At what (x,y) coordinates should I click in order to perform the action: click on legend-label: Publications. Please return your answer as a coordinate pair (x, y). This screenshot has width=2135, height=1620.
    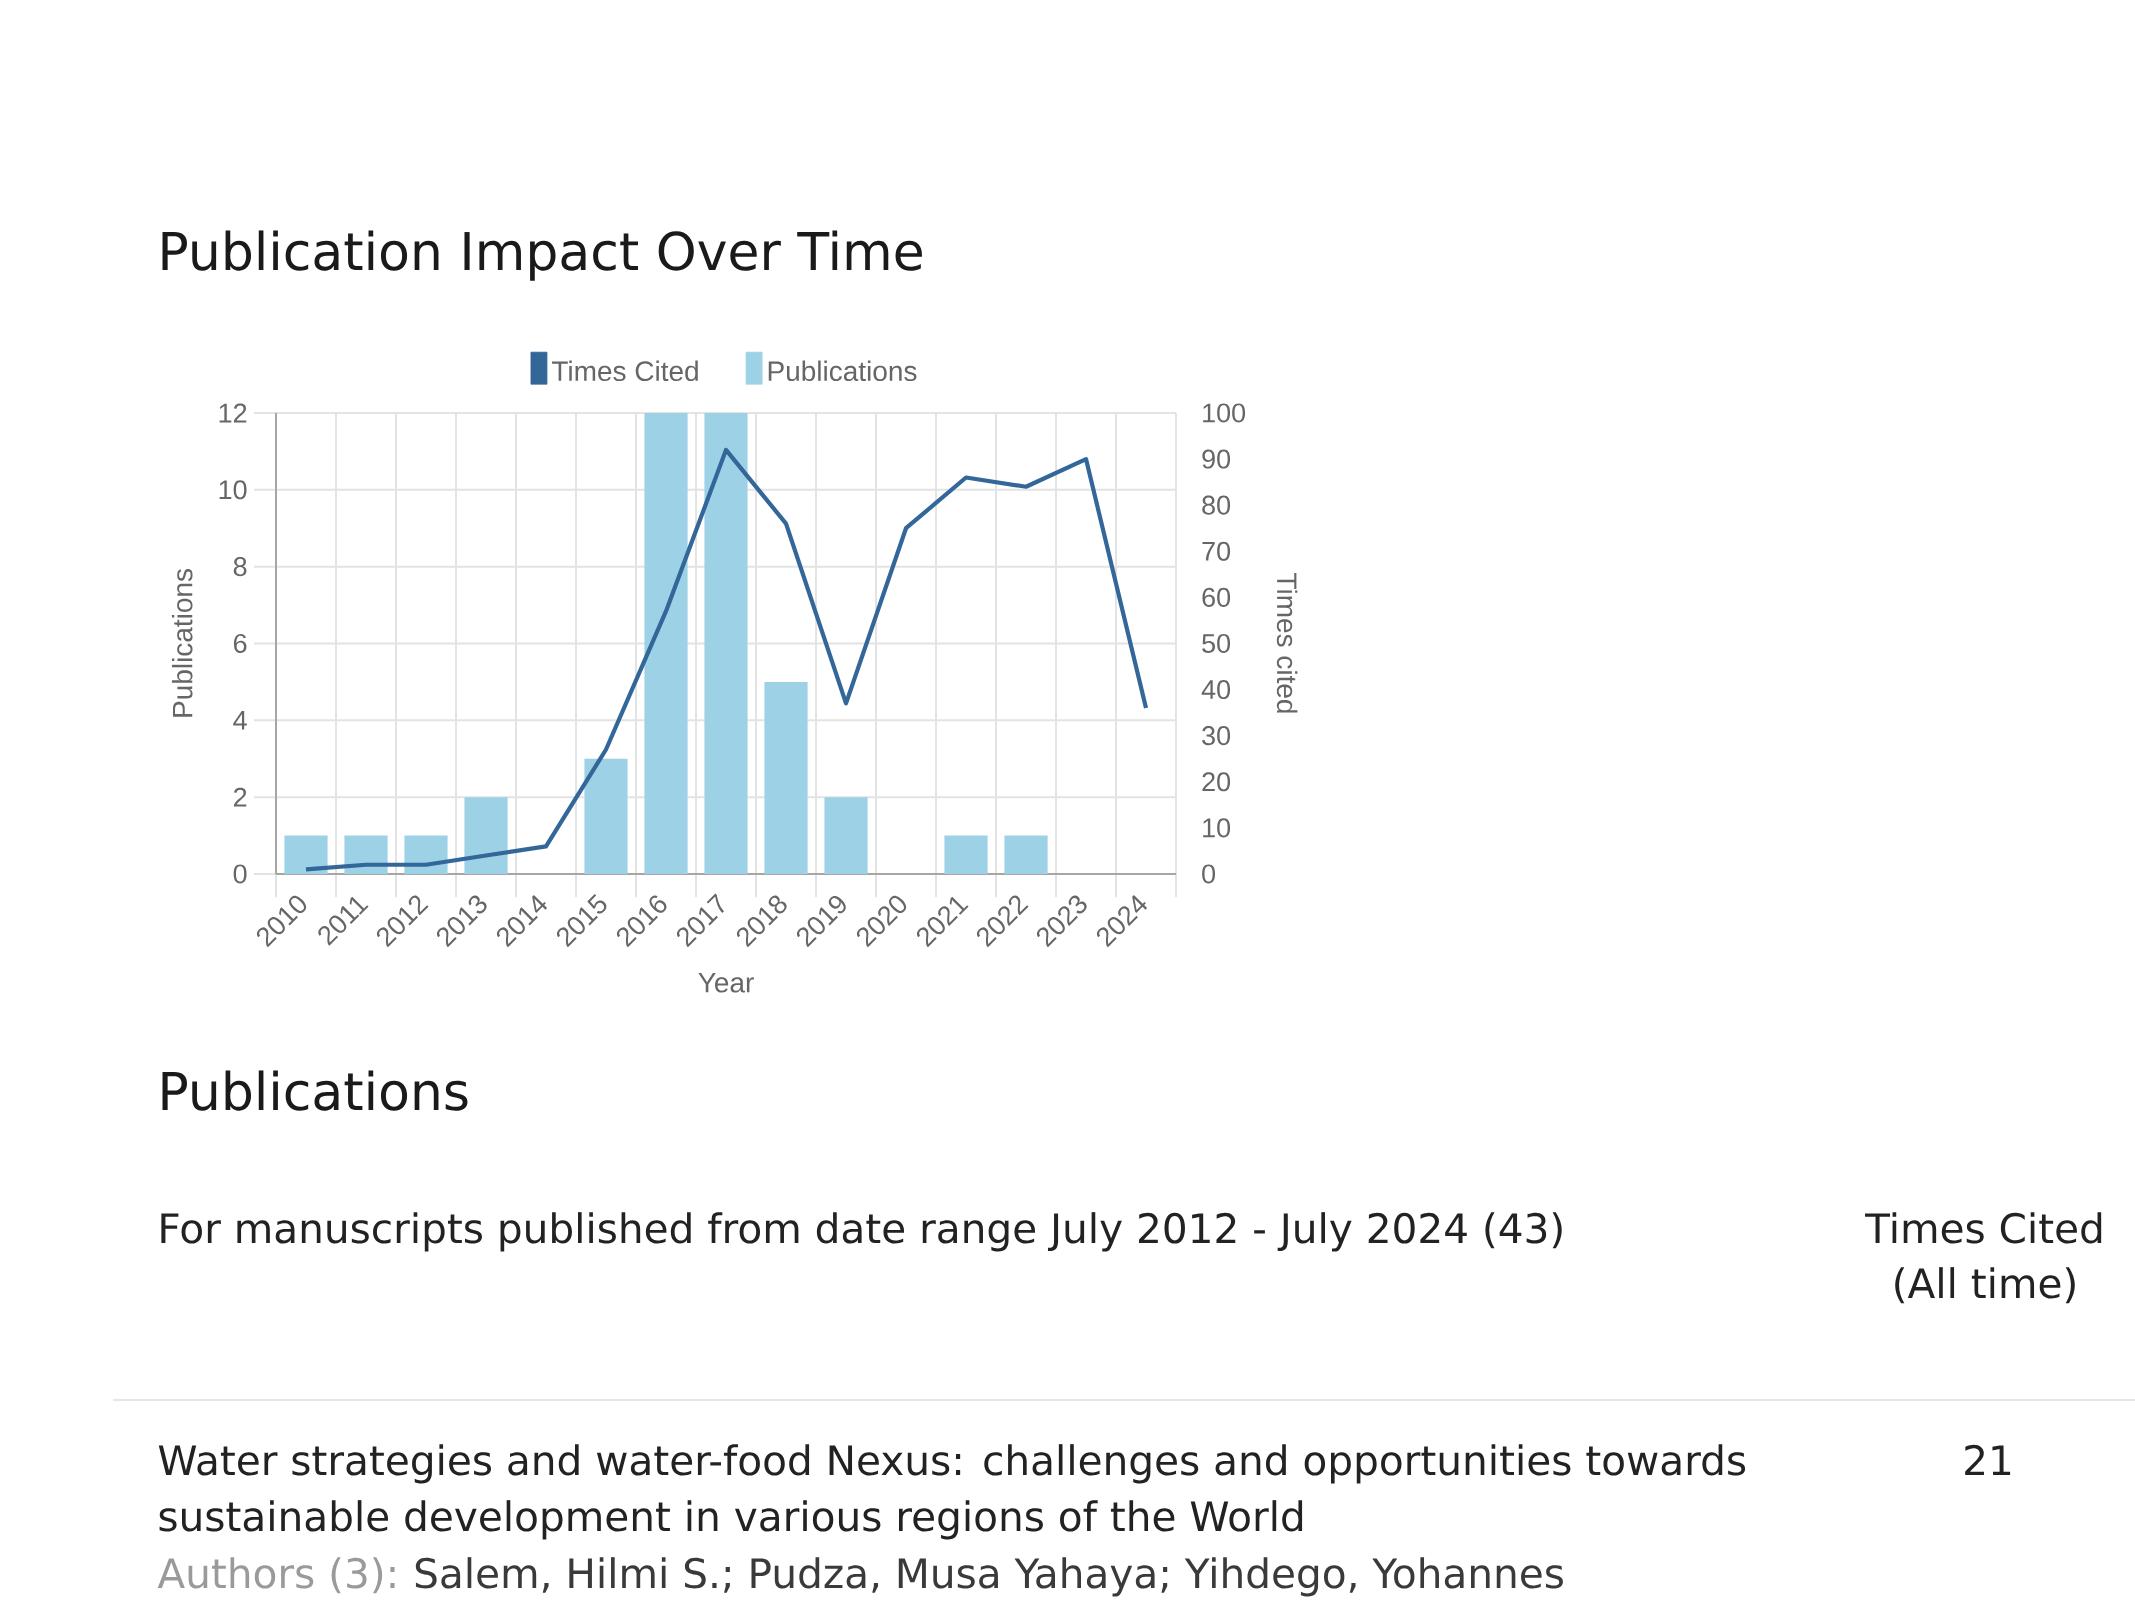
    Looking at the image, I should click on (842, 371).